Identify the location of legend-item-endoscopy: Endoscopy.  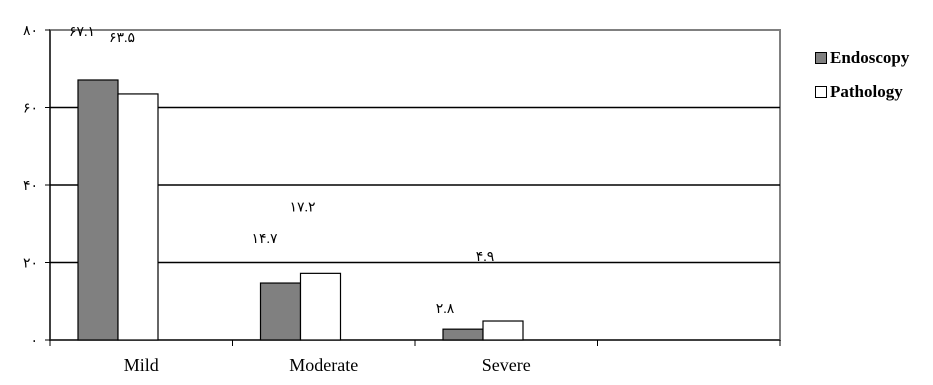
(862, 58).